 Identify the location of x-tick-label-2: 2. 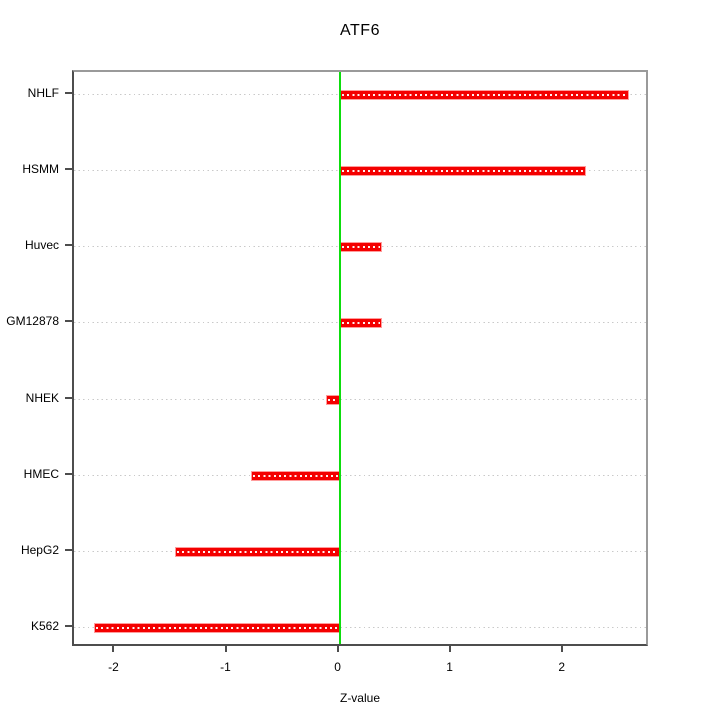
(562, 667).